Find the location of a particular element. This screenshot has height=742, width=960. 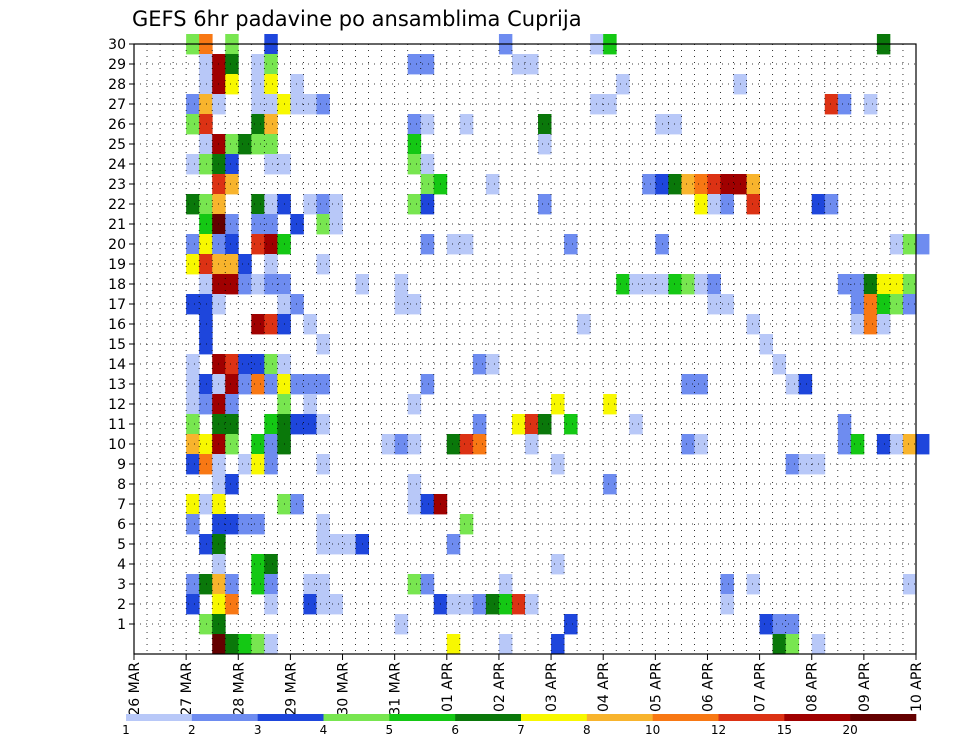

legend-label: 2 is located at coordinates (192, 730).